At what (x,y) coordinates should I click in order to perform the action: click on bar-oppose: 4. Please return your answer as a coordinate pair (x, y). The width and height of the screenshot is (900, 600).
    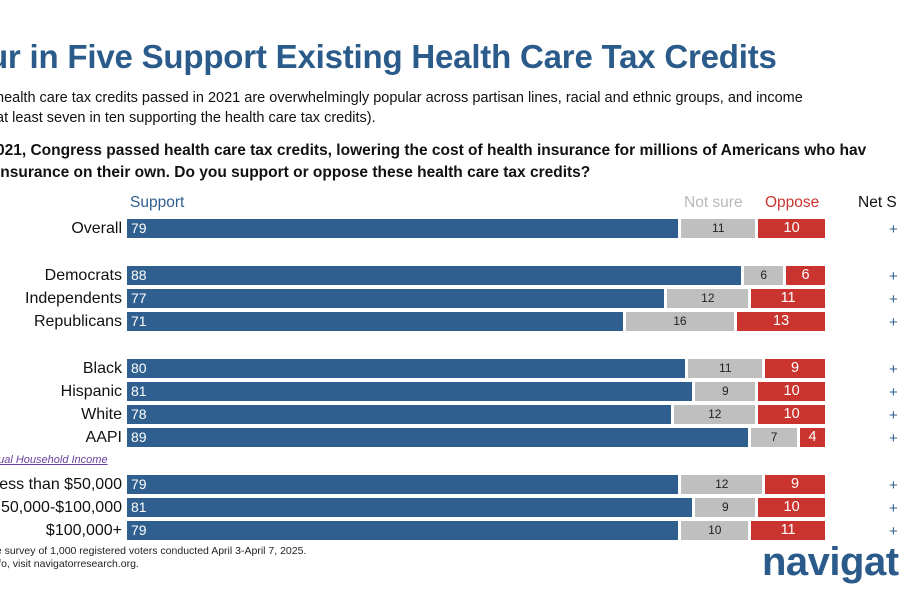
    Looking at the image, I should click on (812, 437).